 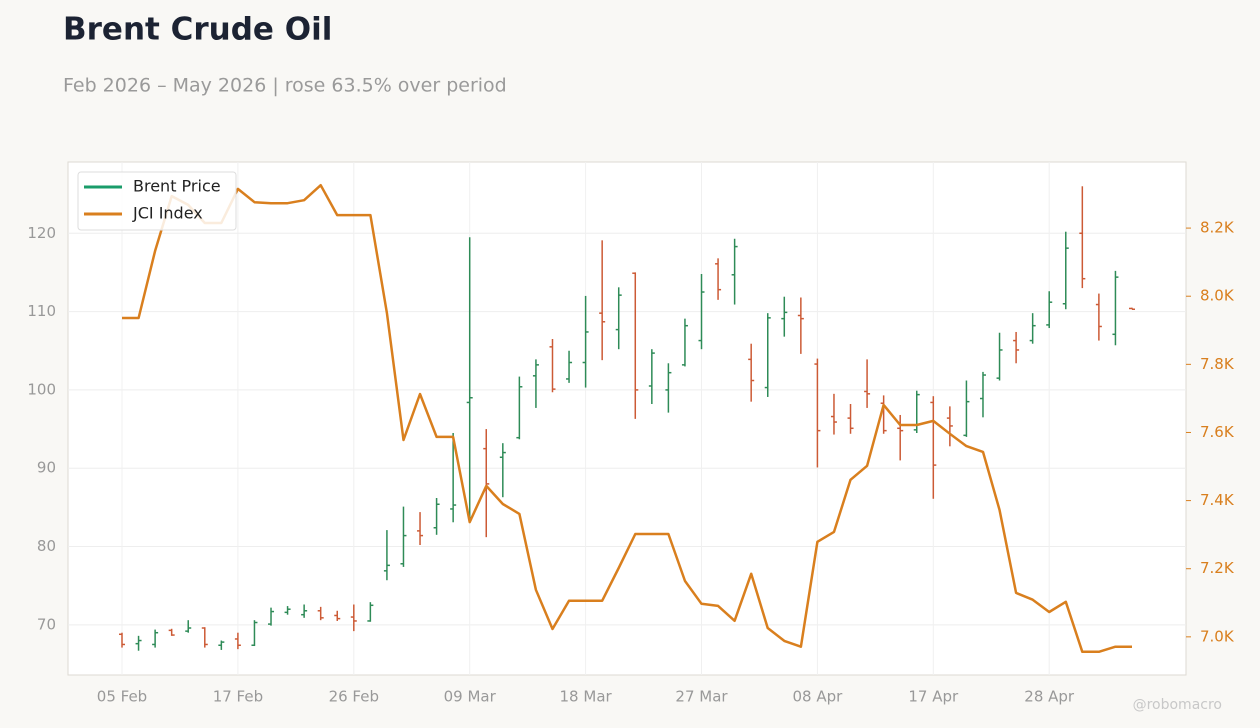 What do you see at coordinates (1217, 636) in the screenshot?
I see `y2-tick-label: 7.0K` at bounding box center [1217, 636].